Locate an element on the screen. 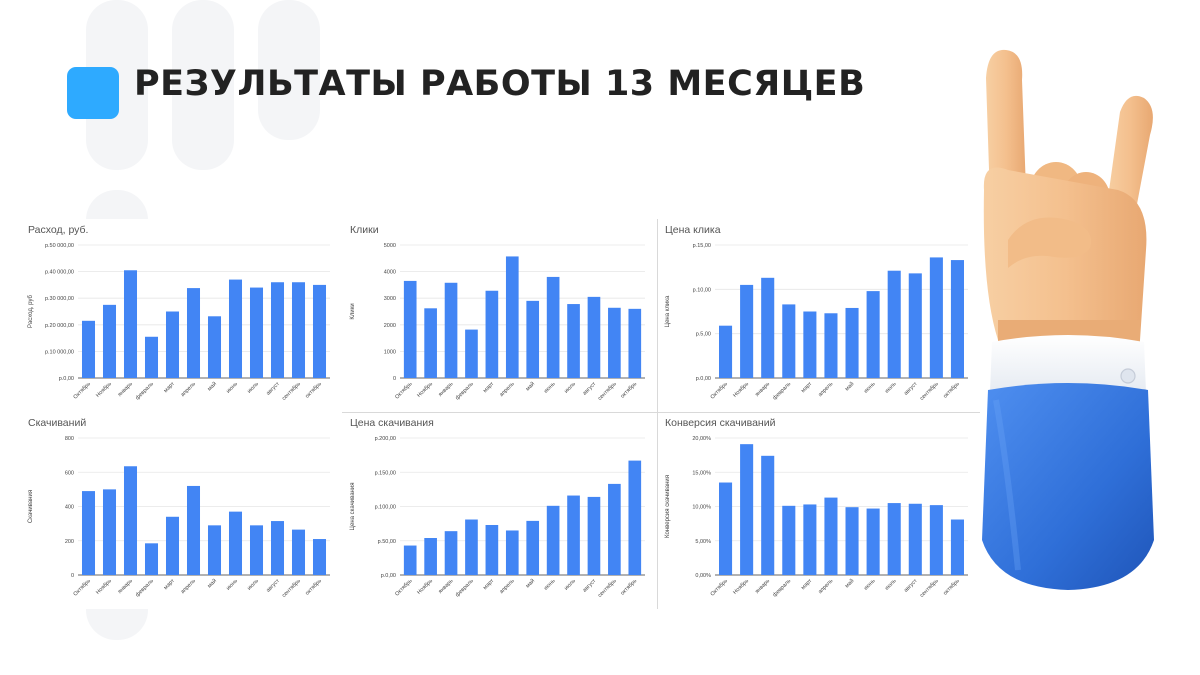  y-tick-label: р.50 000,00 is located at coordinates (59, 246).